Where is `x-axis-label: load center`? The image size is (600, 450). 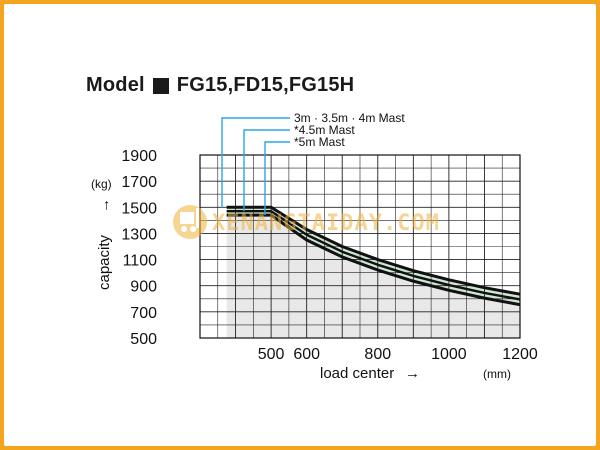
x-axis-label: load center is located at coordinates (357, 373).